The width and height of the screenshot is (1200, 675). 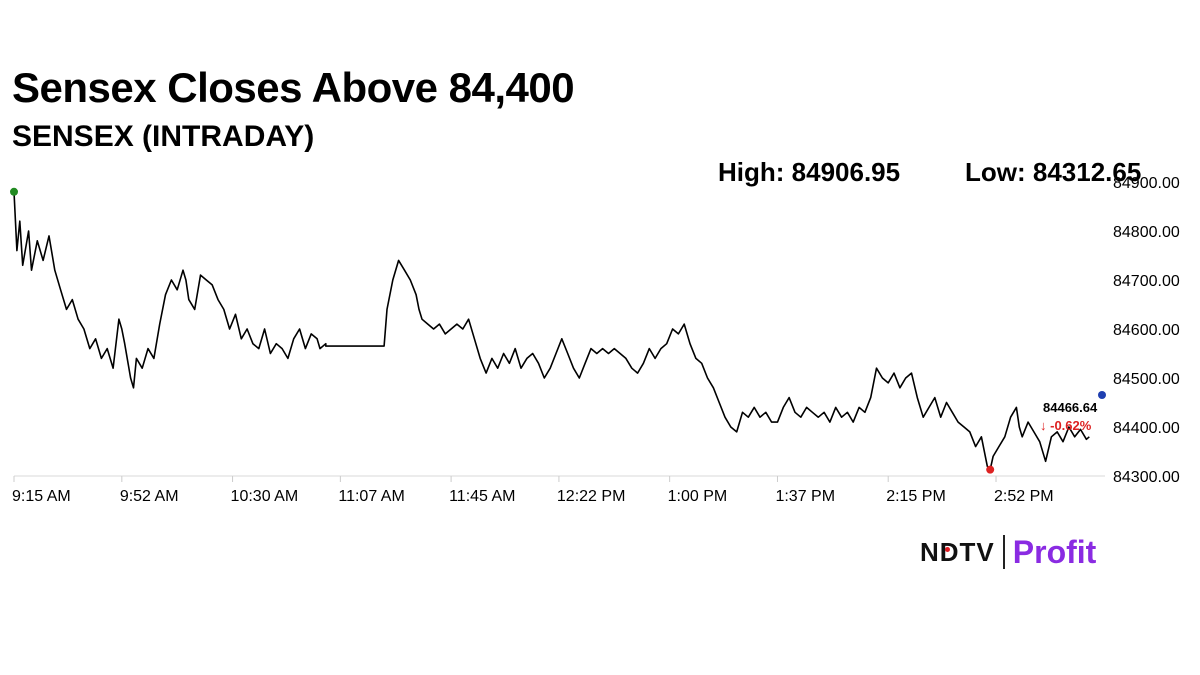 What do you see at coordinates (1054, 551) in the screenshot?
I see `logo-product: Profit` at bounding box center [1054, 551].